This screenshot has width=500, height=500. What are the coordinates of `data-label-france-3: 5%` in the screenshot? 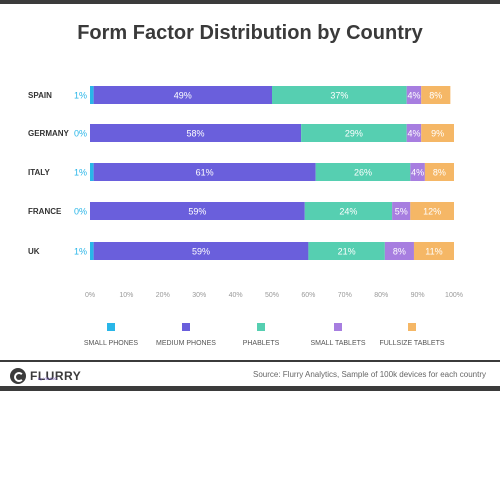 It's located at (401, 212).